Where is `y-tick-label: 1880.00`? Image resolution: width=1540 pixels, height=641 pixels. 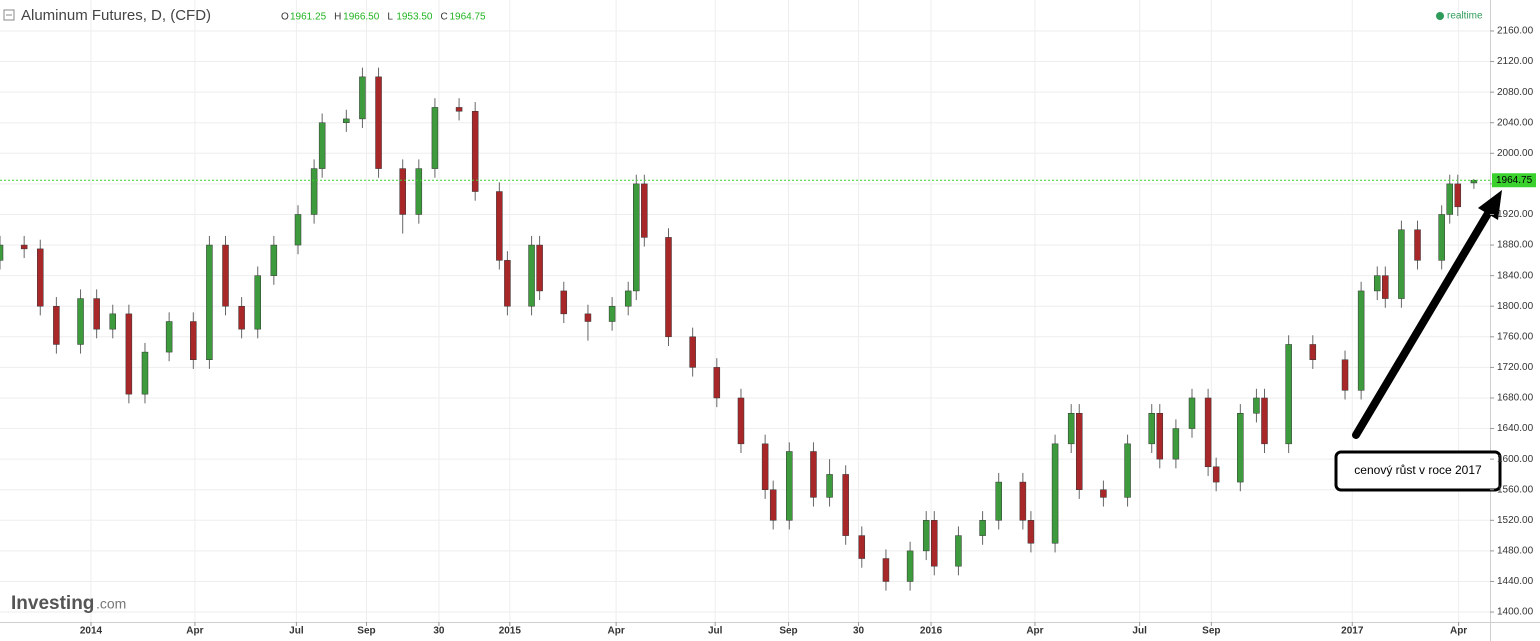
y-tick-label: 1880.00 is located at coordinates (1515, 245).